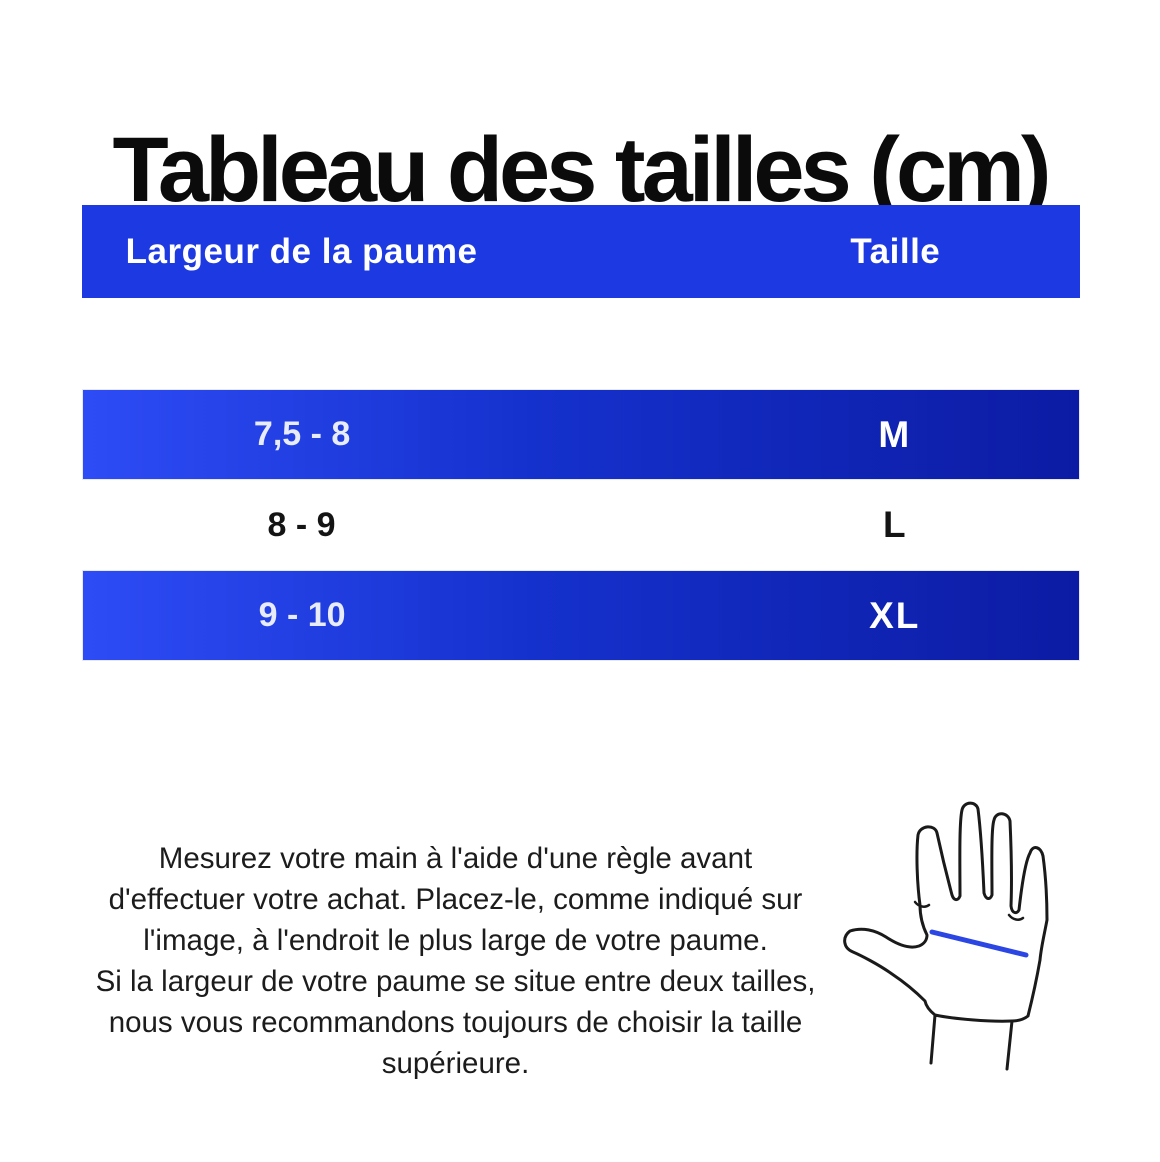 The image size is (1160, 1162). I want to click on palm-width-value: 8 - 9, so click(301, 524).